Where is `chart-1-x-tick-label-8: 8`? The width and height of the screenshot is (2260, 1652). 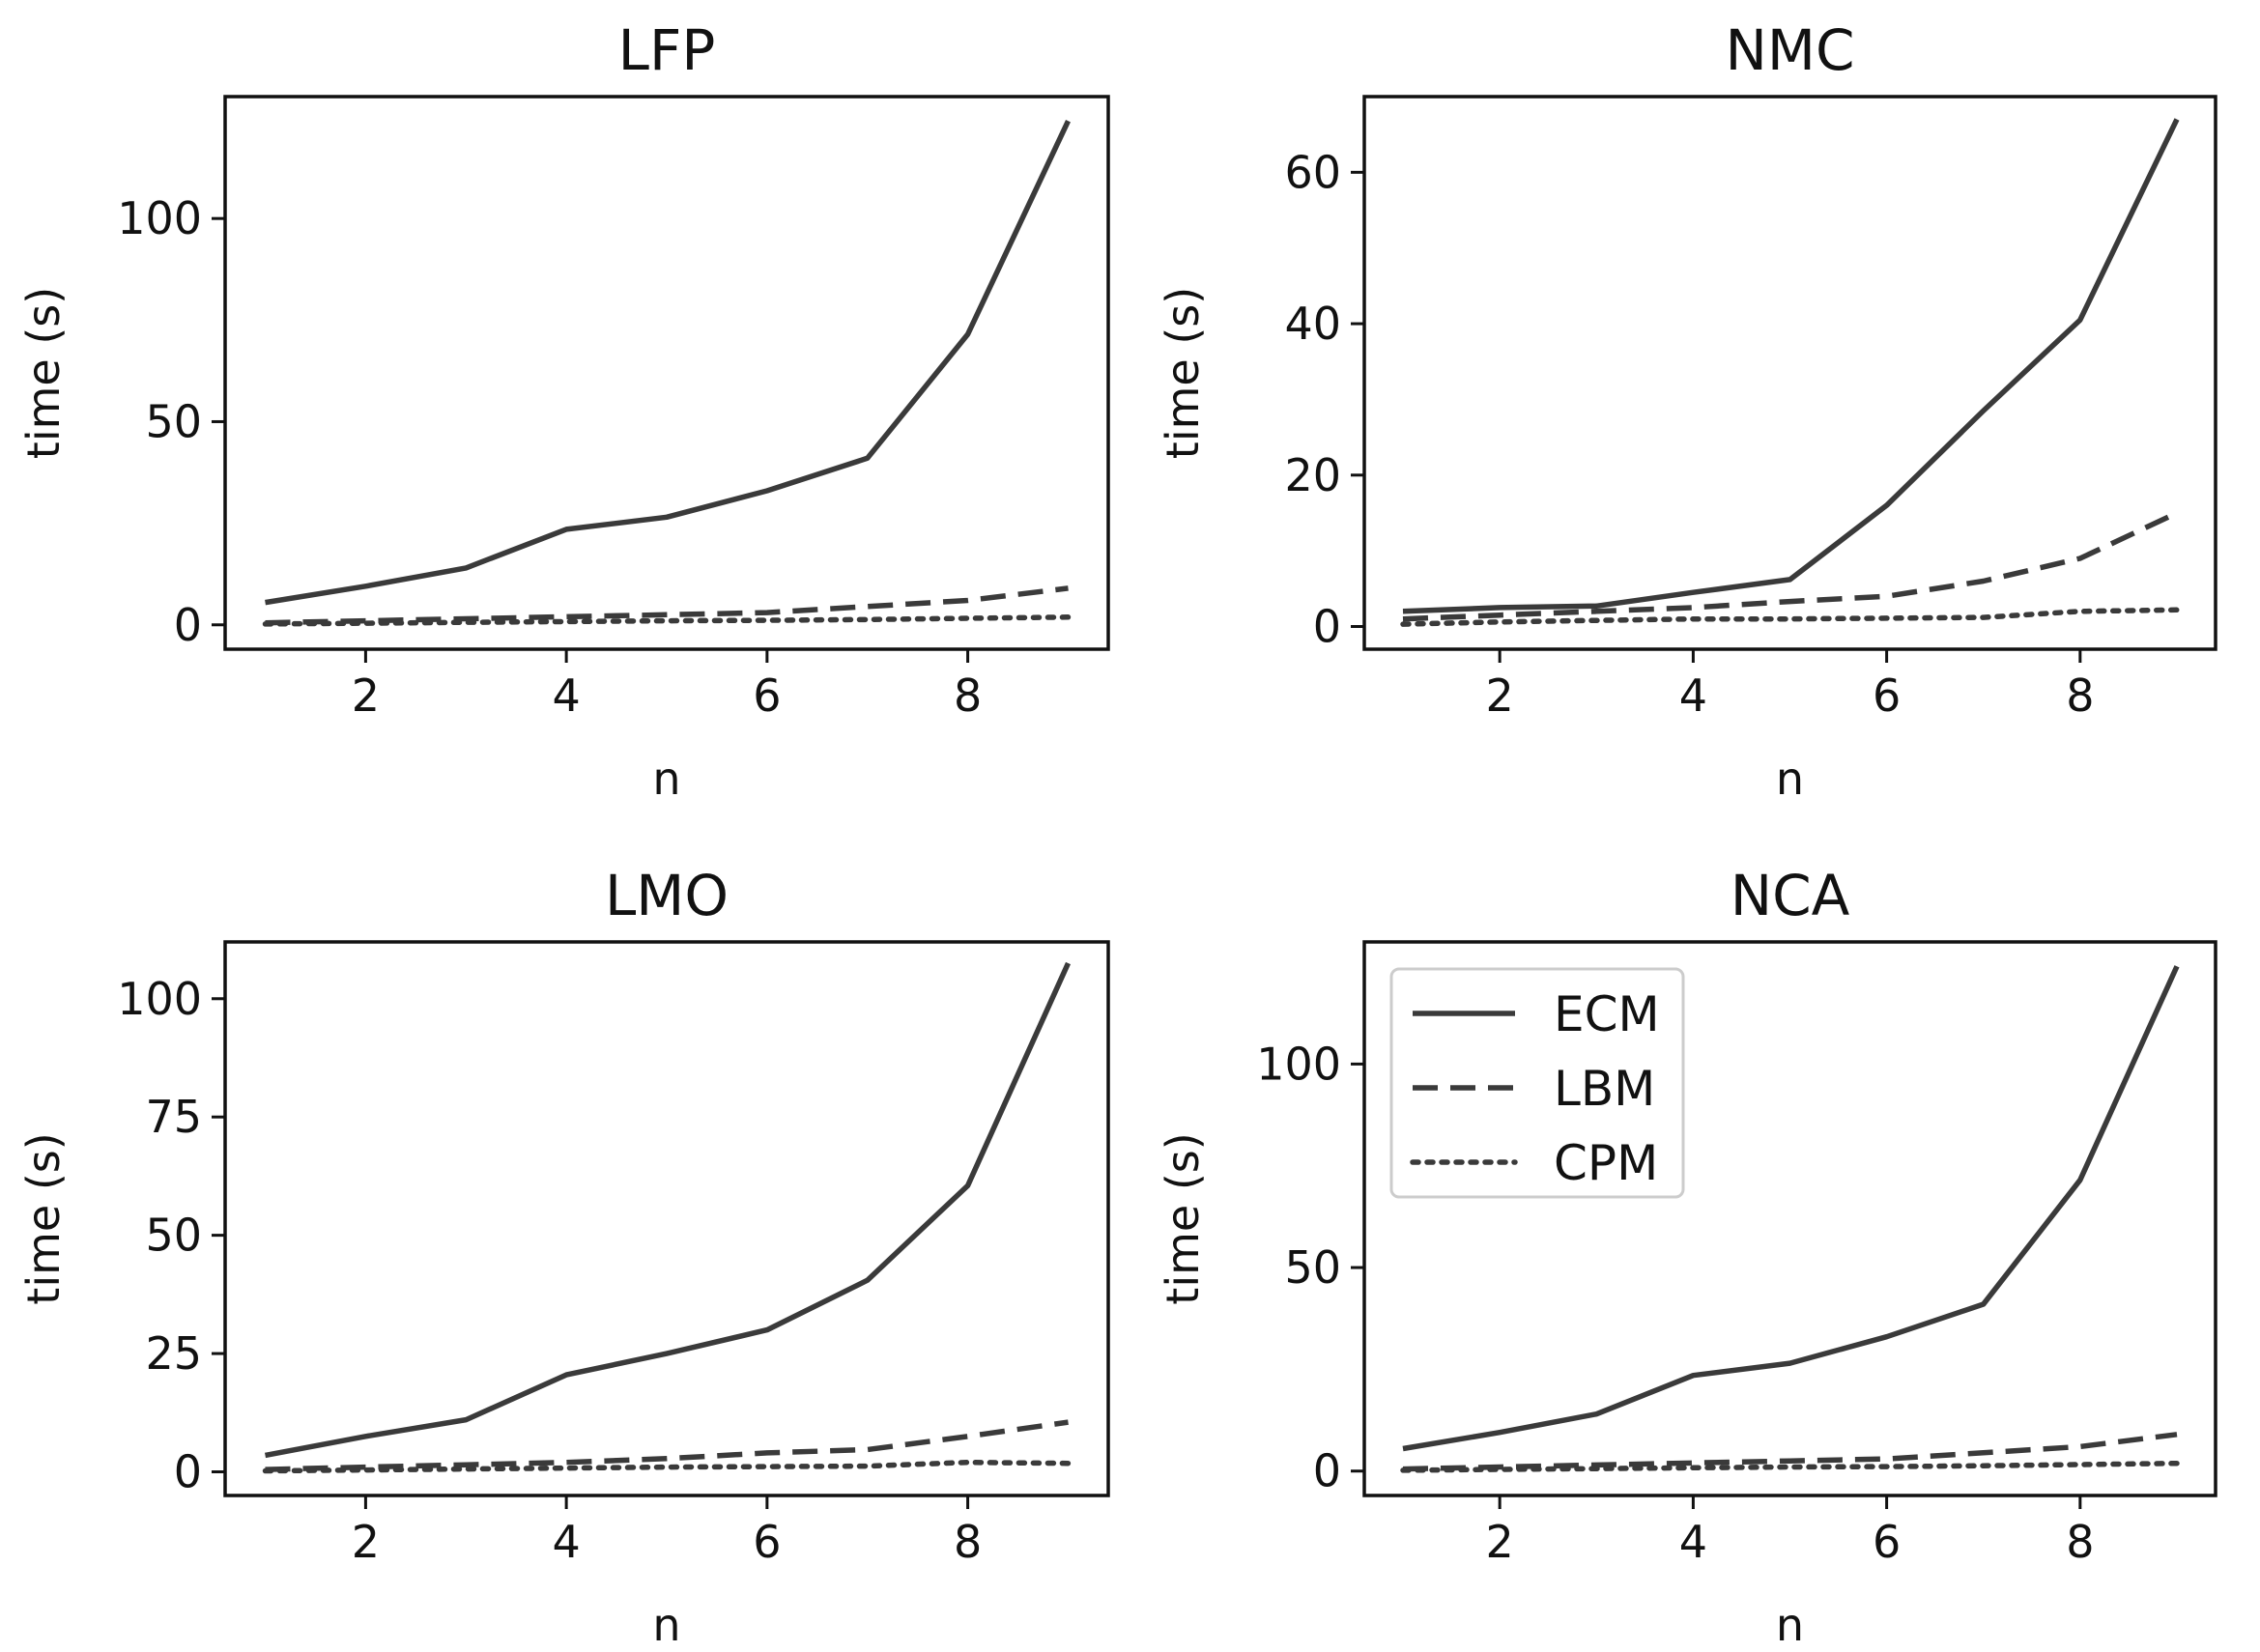
chart-1-x-tick-label-8: 8 is located at coordinates (968, 695).